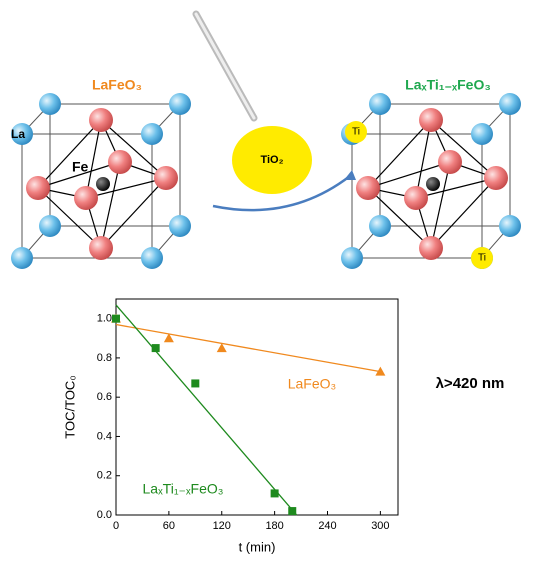 The image size is (533, 567). Describe the element at coordinates (470, 383) in the screenshot. I see `side-note: λ>420 nm` at that location.